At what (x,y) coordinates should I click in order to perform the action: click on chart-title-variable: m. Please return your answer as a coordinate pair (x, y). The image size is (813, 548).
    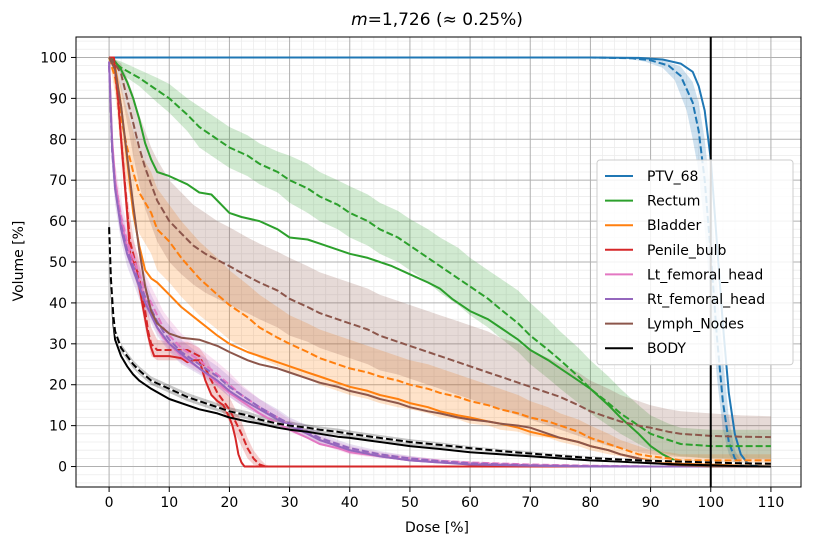
    Looking at the image, I should click on (359, 20).